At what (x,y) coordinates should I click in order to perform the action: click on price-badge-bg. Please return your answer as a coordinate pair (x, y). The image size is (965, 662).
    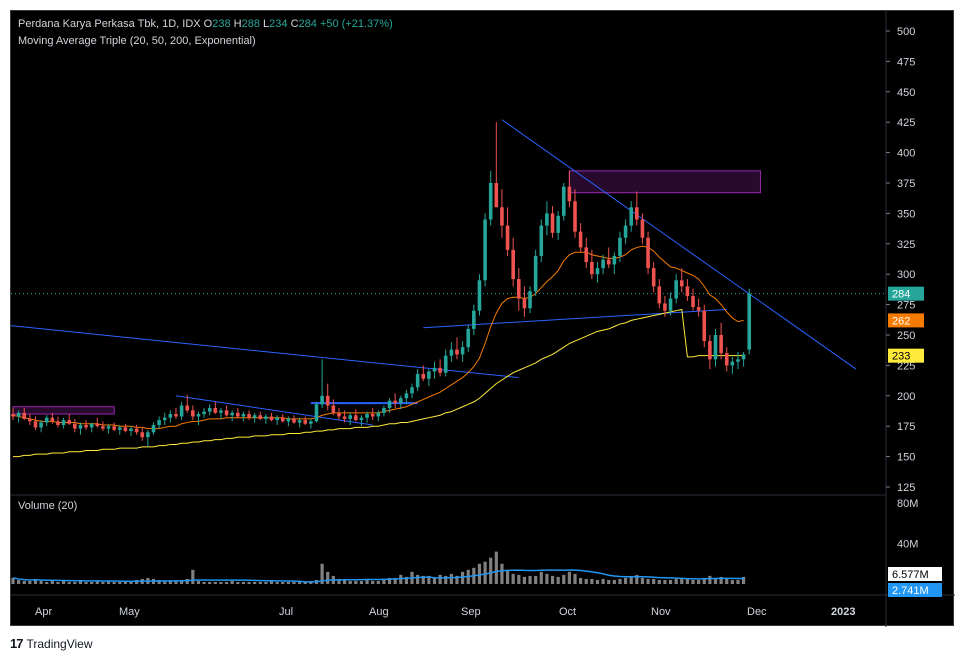
    Looking at the image, I should click on (906, 355).